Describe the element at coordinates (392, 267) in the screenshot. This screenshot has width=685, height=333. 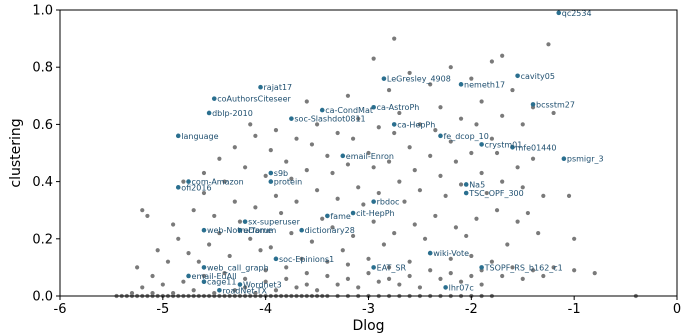
I see `point-label: EAT_SR` at that location.